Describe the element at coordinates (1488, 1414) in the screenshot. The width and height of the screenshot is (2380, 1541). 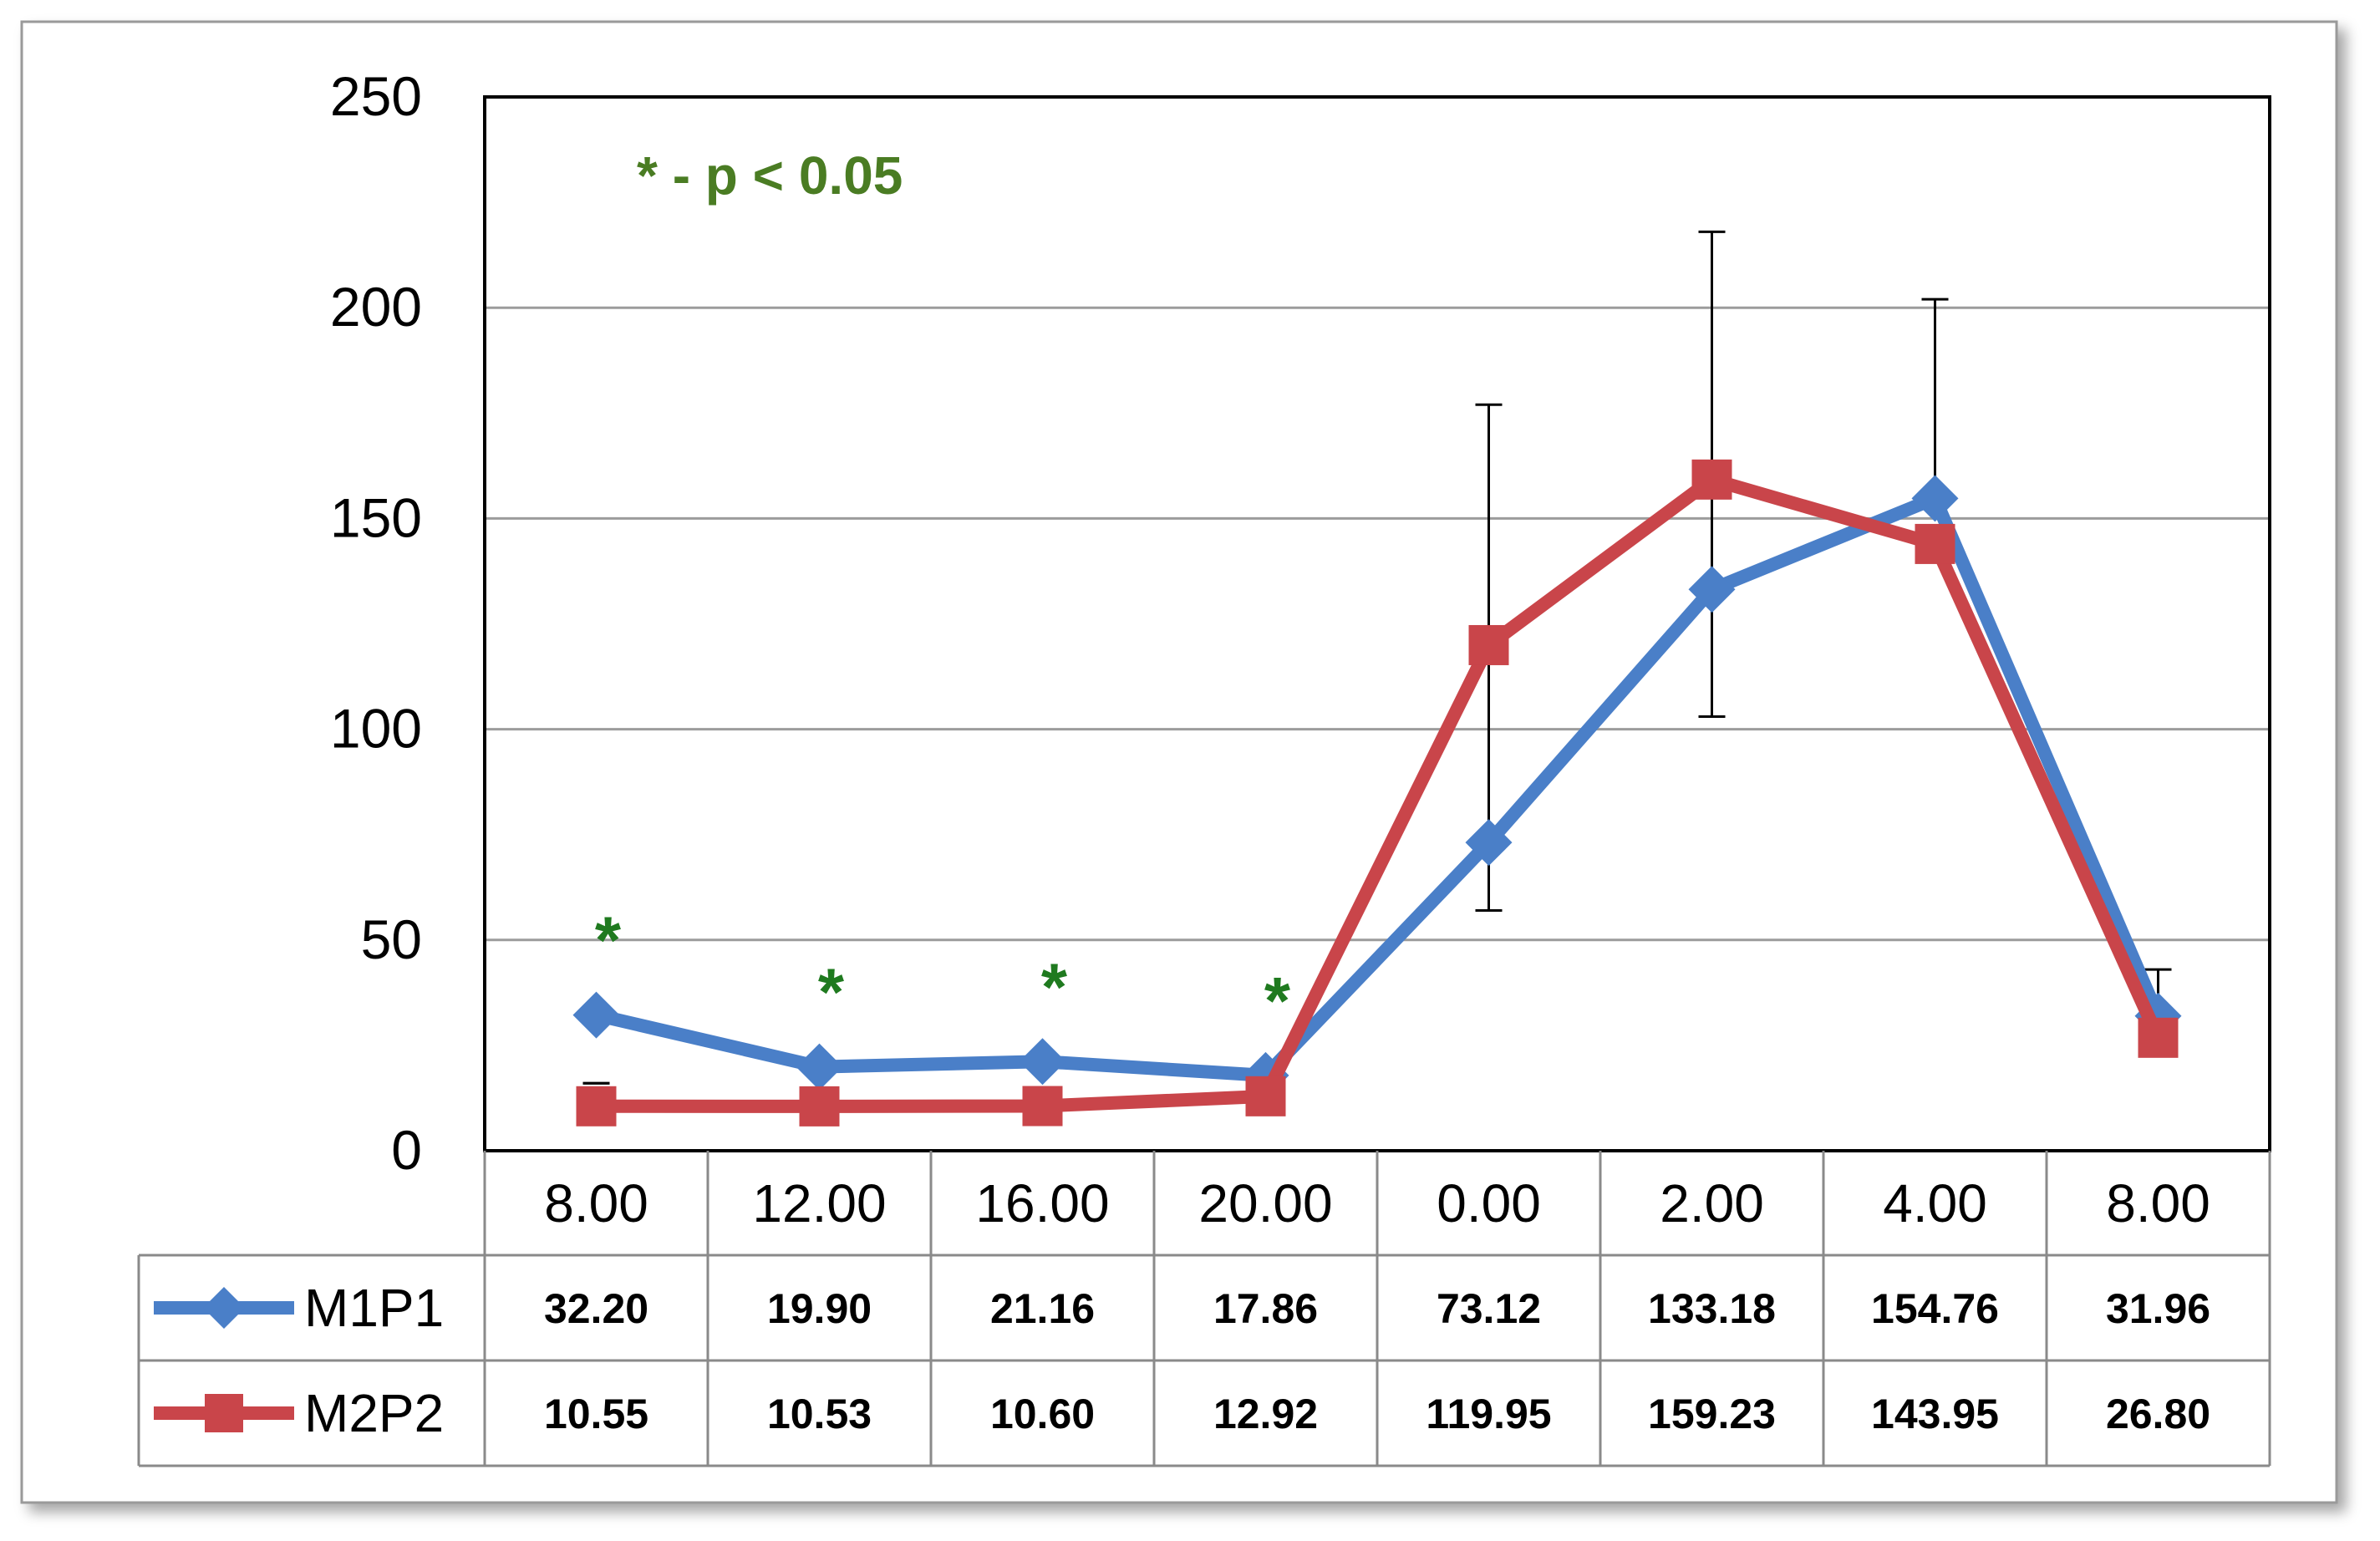
I see `table-cell: 119.95` at that location.